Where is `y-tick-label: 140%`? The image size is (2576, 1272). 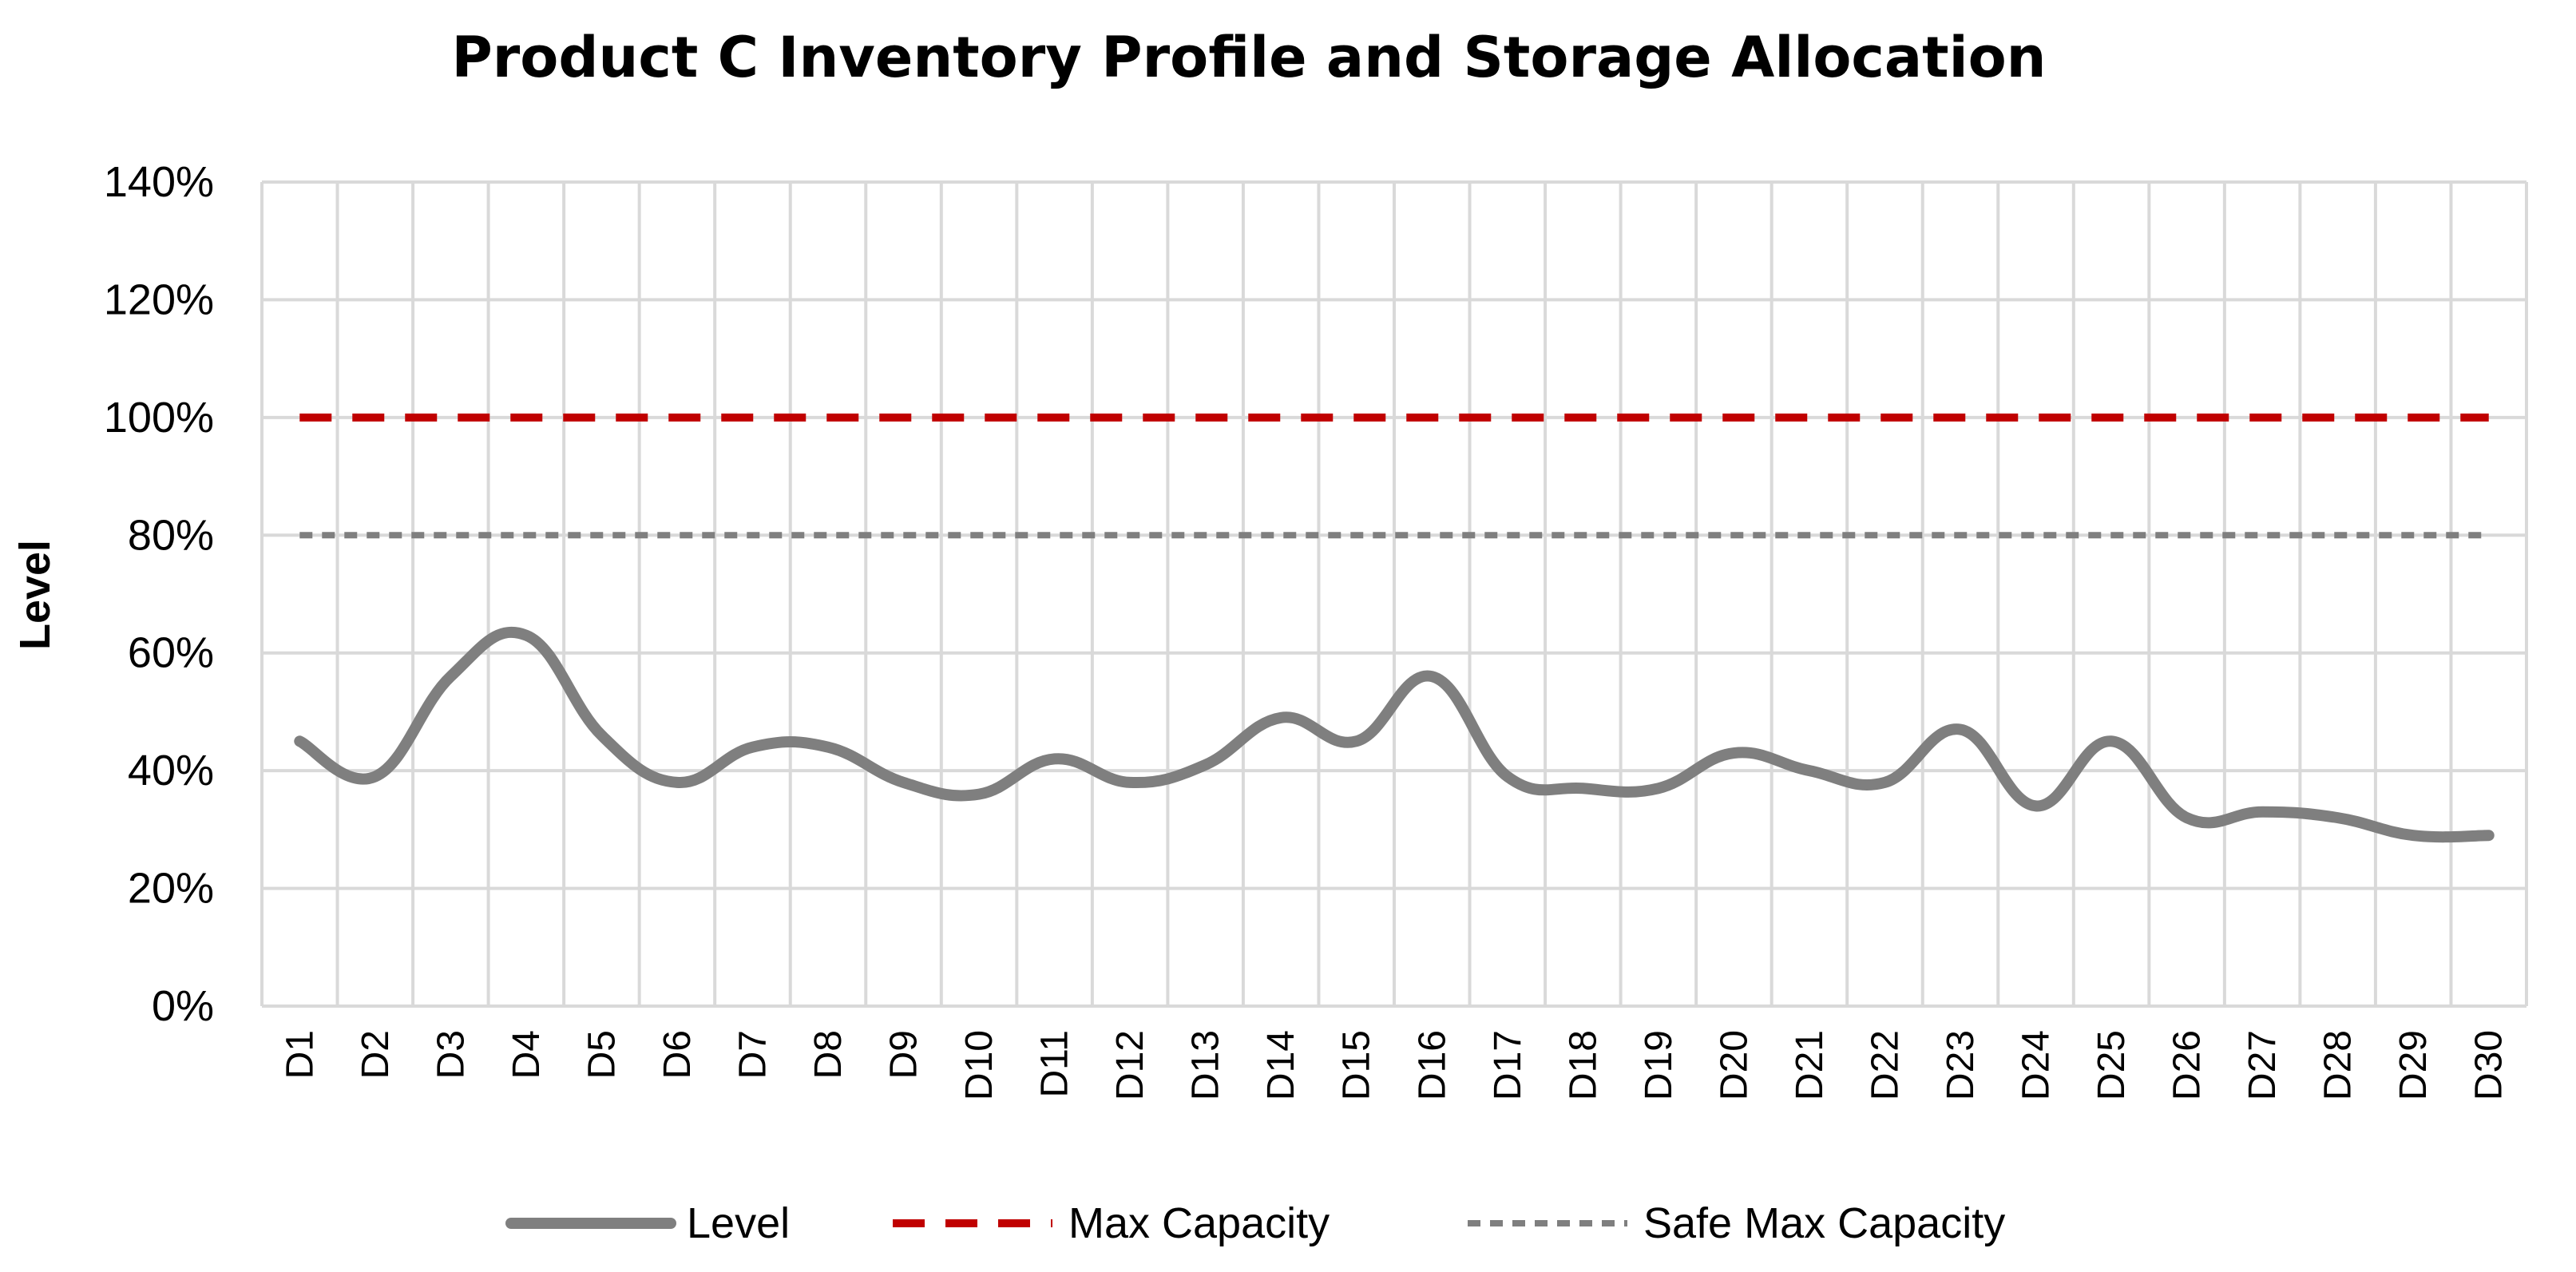 y-tick-label: 140% is located at coordinates (159, 182).